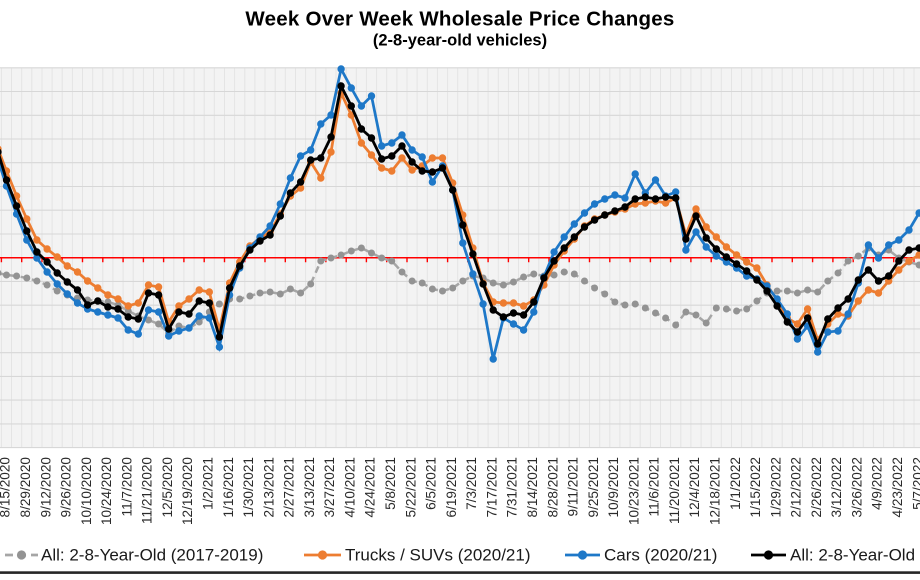  What do you see at coordinates (694, 487) in the screenshot?
I see `svg-text: 12/4/2021` at bounding box center [694, 487].